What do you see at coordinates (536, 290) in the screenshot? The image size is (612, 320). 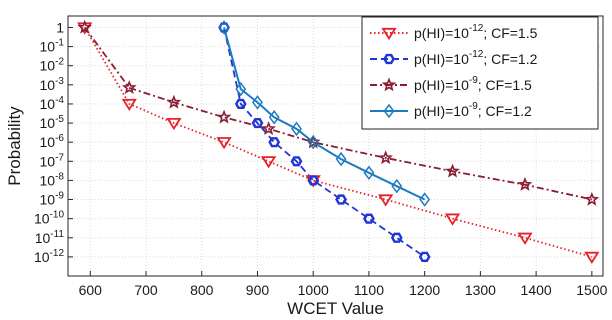 I see `x-tick-label: 1400` at bounding box center [536, 290].